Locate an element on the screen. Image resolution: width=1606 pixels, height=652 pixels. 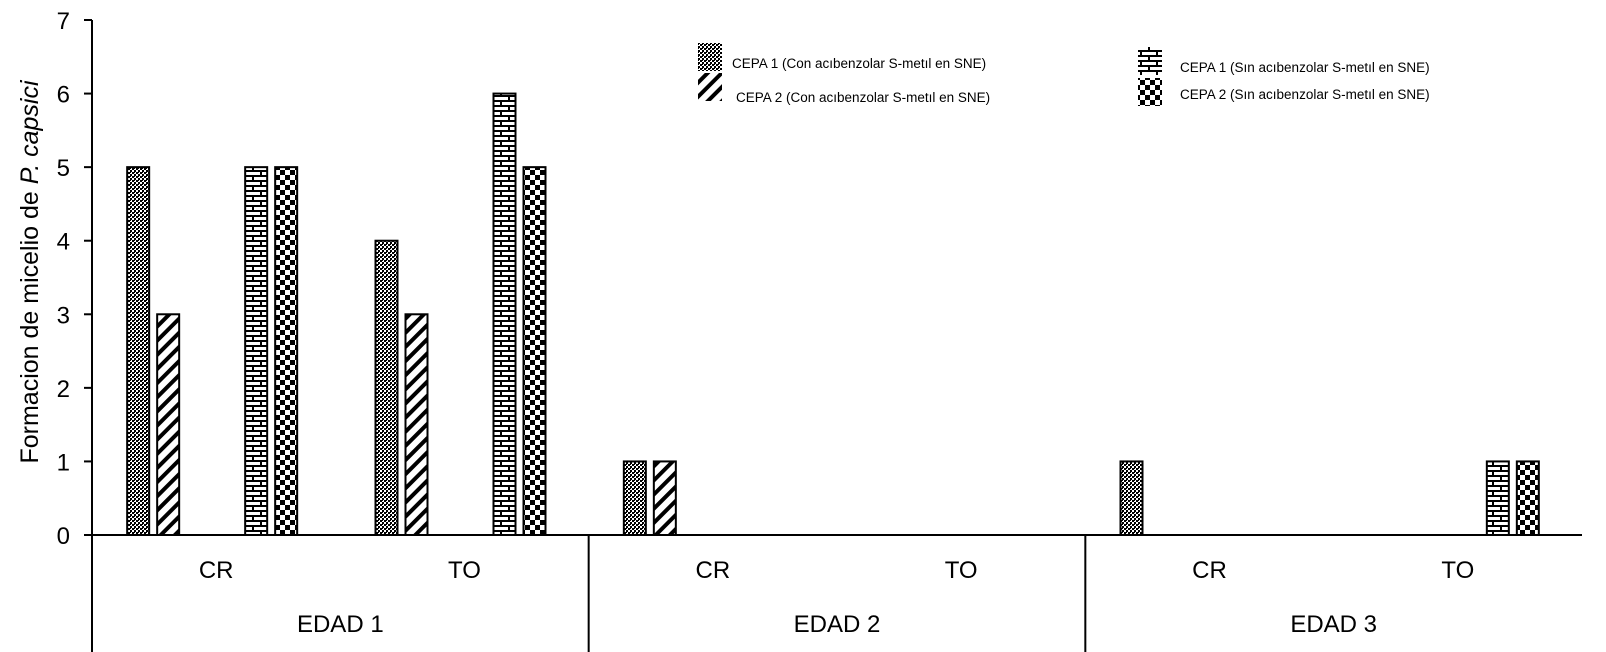
y-tick-label: 3 is located at coordinates (63, 315).